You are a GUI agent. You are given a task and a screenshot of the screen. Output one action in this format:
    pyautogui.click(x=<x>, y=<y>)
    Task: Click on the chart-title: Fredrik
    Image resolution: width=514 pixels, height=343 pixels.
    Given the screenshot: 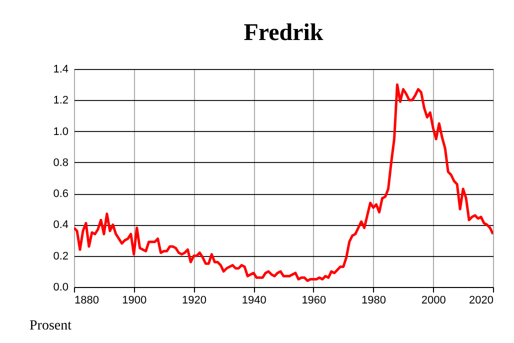 What is the action you would take?
    pyautogui.click(x=284, y=33)
    